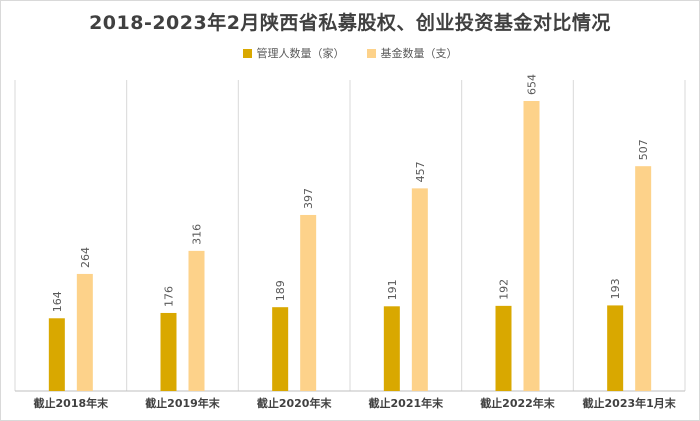 This screenshot has width=700, height=421. I want to click on legend-label-managers: 管理人数量（家）, so click(300, 53).